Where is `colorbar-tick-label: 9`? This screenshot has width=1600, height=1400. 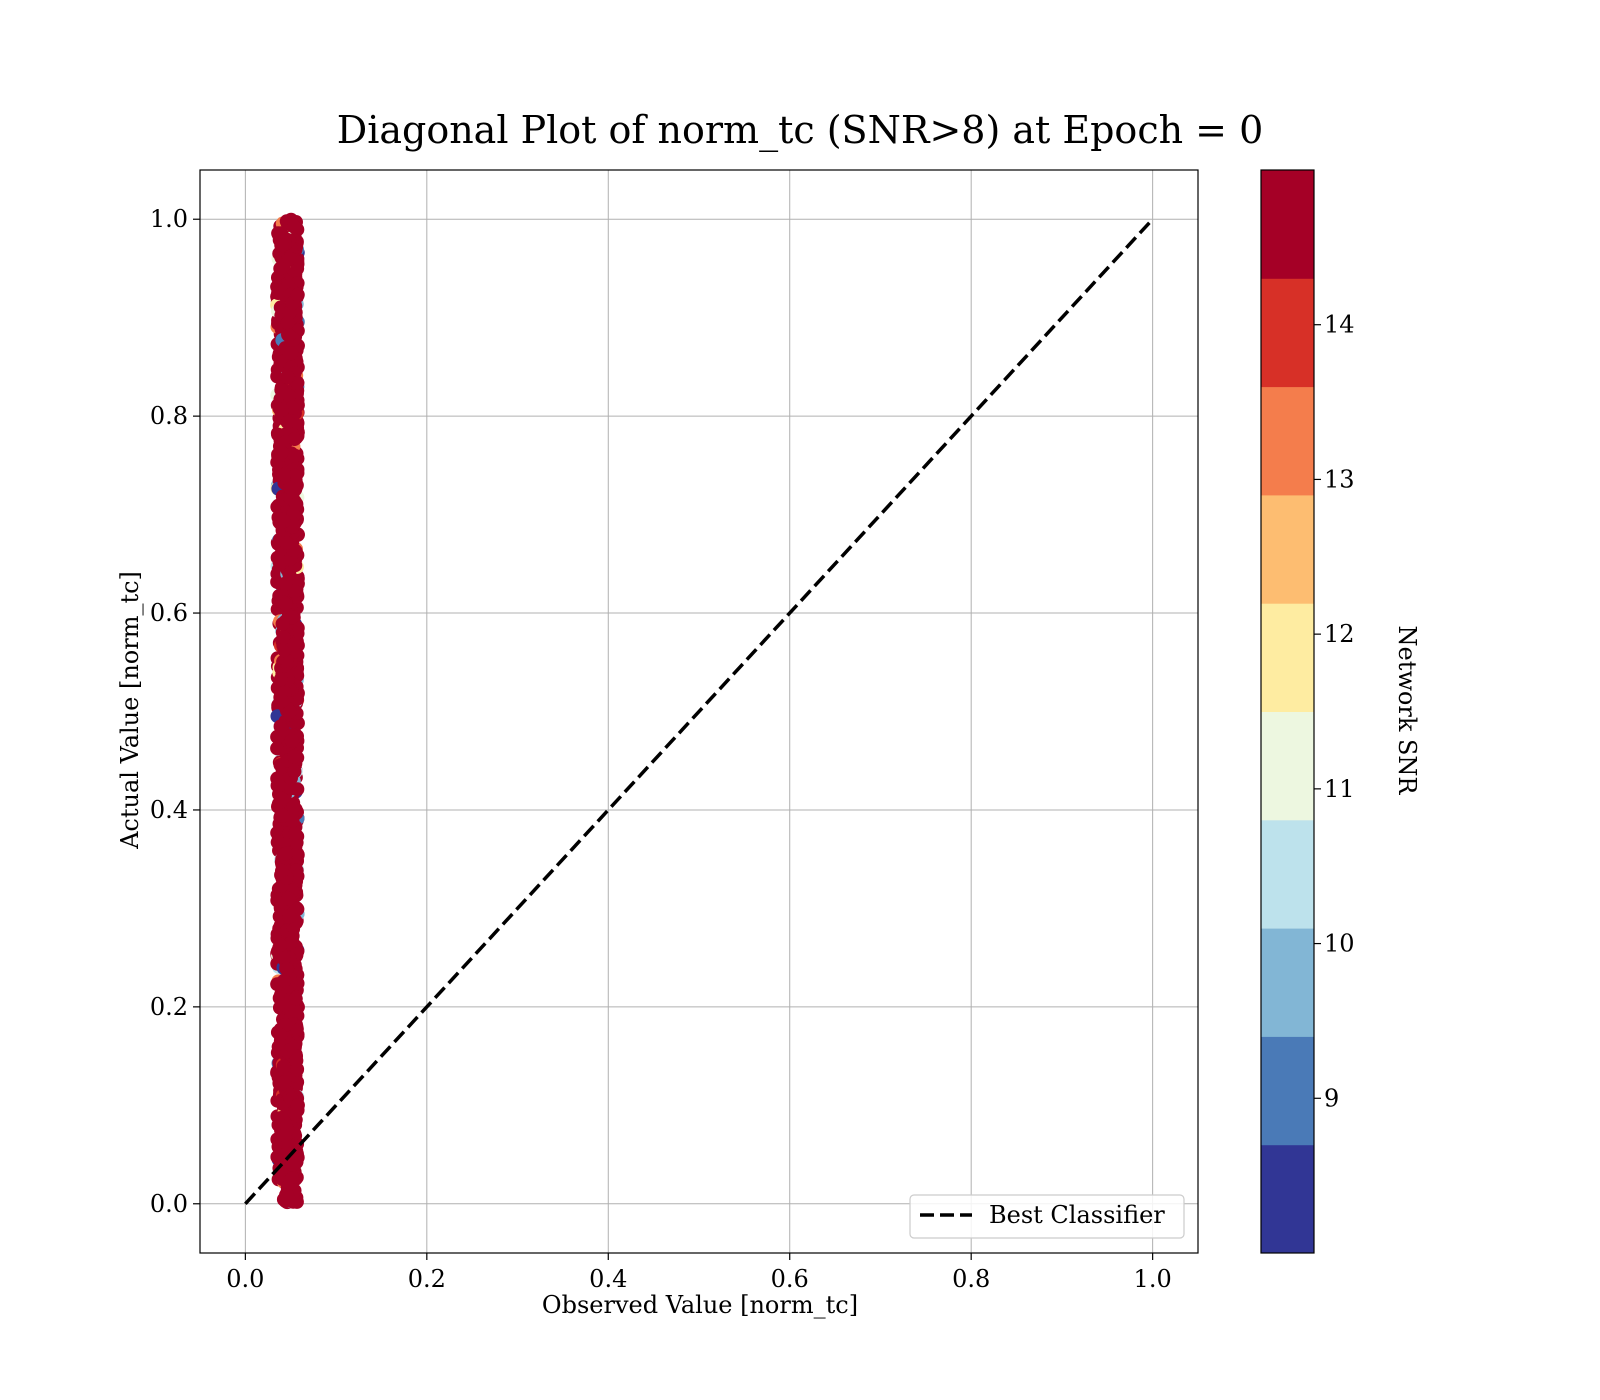
colorbar-tick-label: 9 is located at coordinates (1331, 1098).